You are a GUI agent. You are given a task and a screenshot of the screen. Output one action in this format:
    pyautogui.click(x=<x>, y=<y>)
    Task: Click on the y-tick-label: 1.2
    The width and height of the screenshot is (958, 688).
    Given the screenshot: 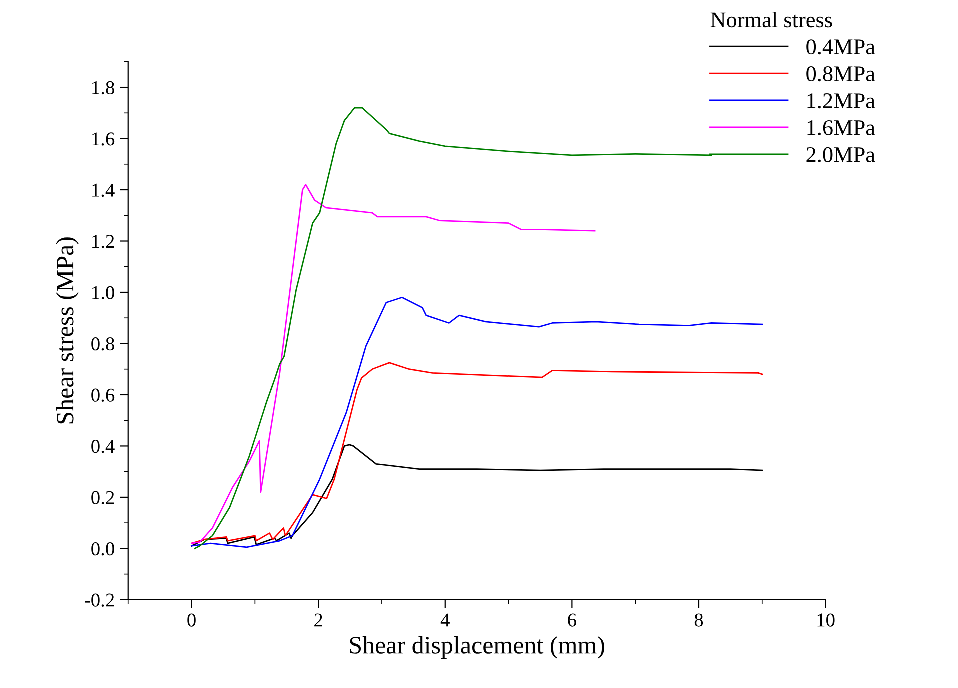 What is the action you would take?
    pyautogui.click(x=103, y=241)
    